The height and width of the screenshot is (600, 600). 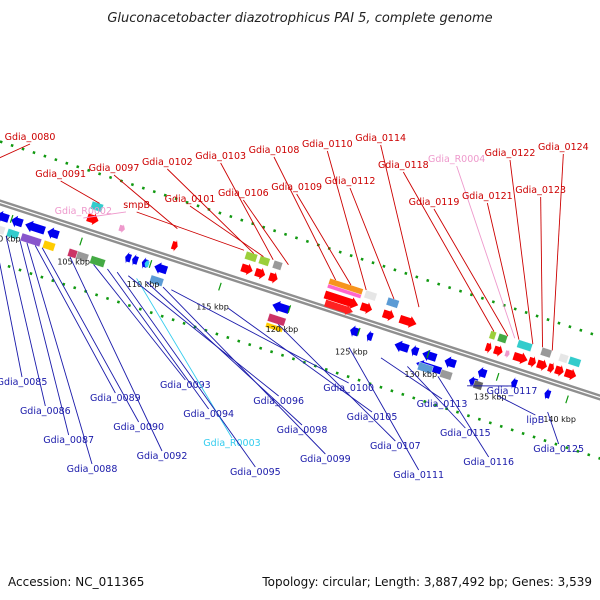 I want to click on gene-label: Gdia_0100, so click(x=348, y=388).